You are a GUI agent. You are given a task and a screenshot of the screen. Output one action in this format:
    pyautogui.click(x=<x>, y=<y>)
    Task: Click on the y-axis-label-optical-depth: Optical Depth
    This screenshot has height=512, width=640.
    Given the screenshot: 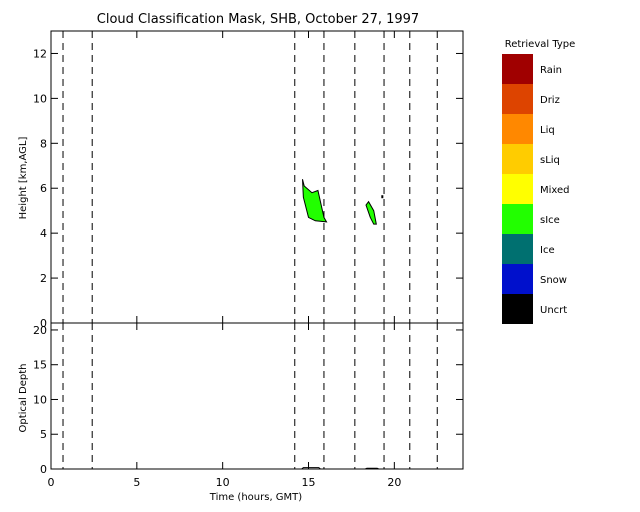 What is the action you would take?
    pyautogui.click(x=23, y=398)
    